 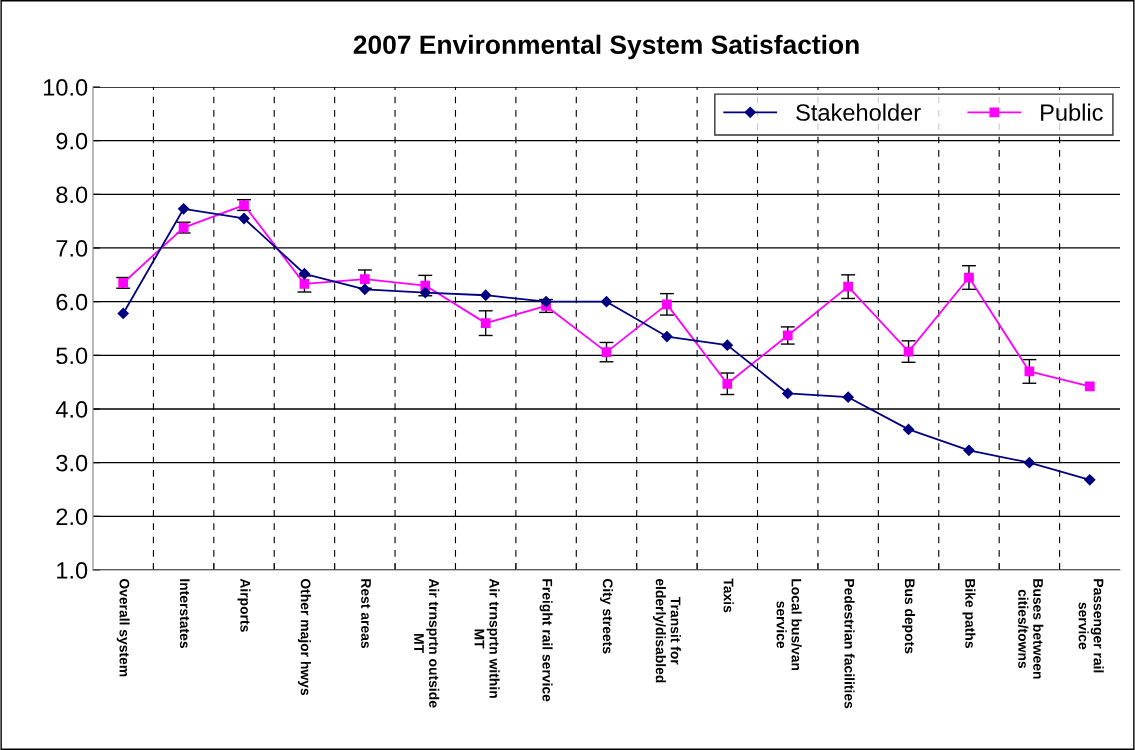 I want to click on x-tick-label: Pedestrian facilities, so click(x=849, y=644).